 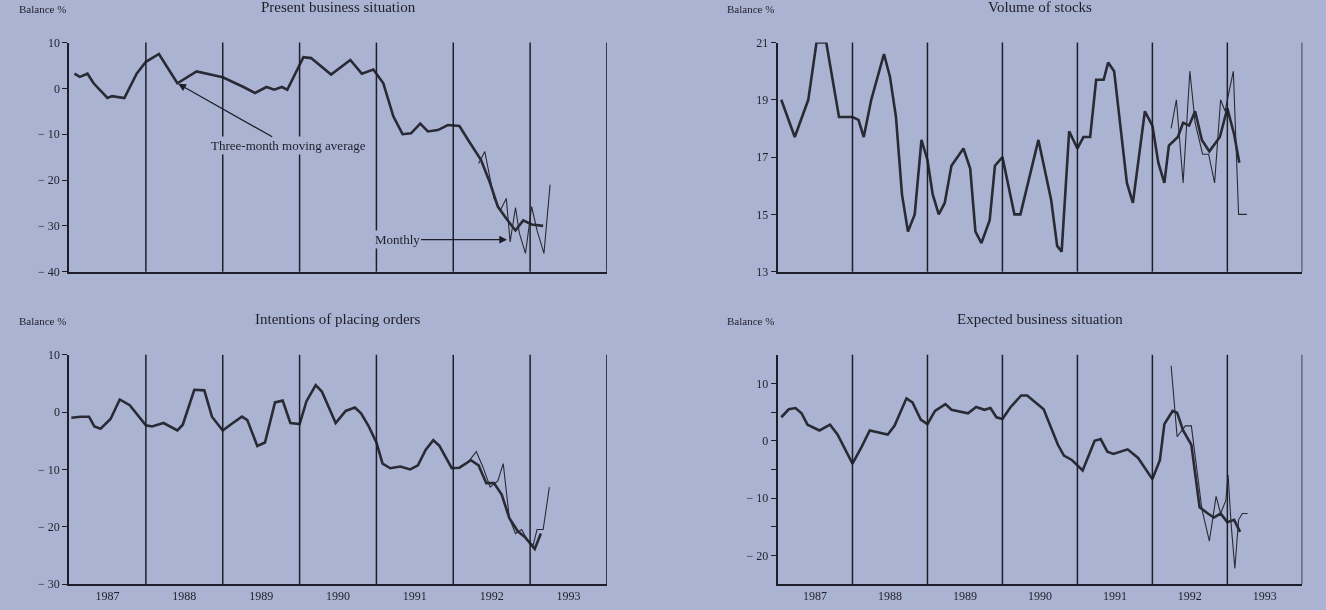 What do you see at coordinates (762, 157) in the screenshot?
I see `y-tick-label: 17` at bounding box center [762, 157].